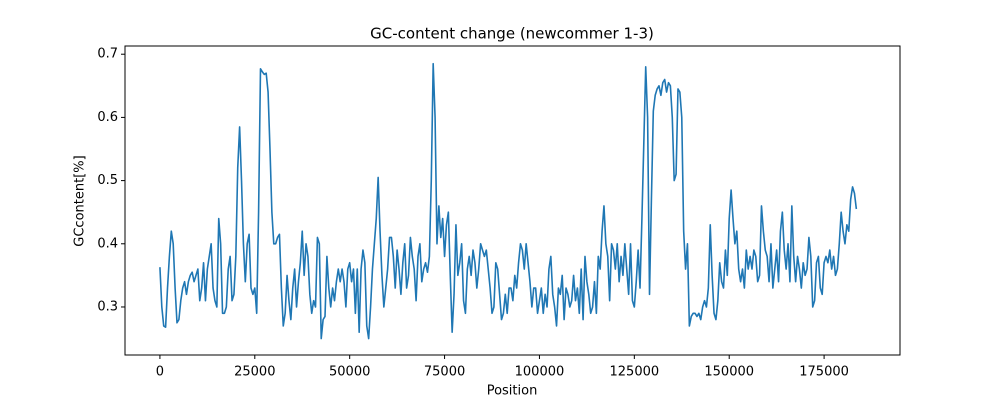  I want to click on y-tick-label: 0.7, so click(107, 54).